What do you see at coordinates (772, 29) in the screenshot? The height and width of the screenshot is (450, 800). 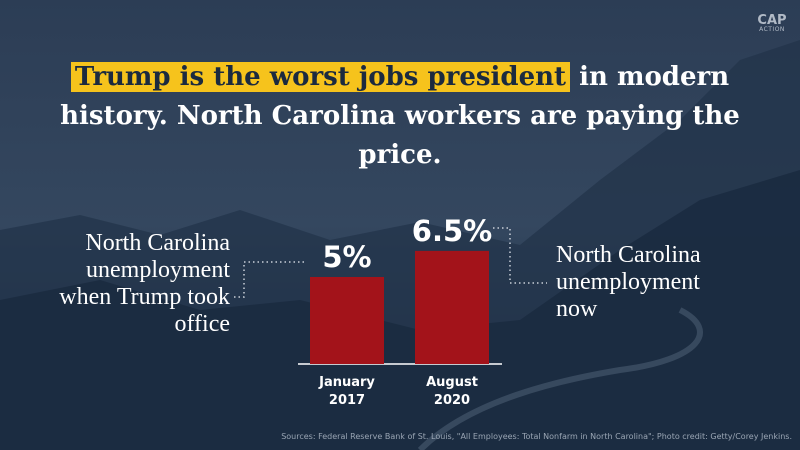 I see `logo-sub: ACTION` at bounding box center [772, 29].